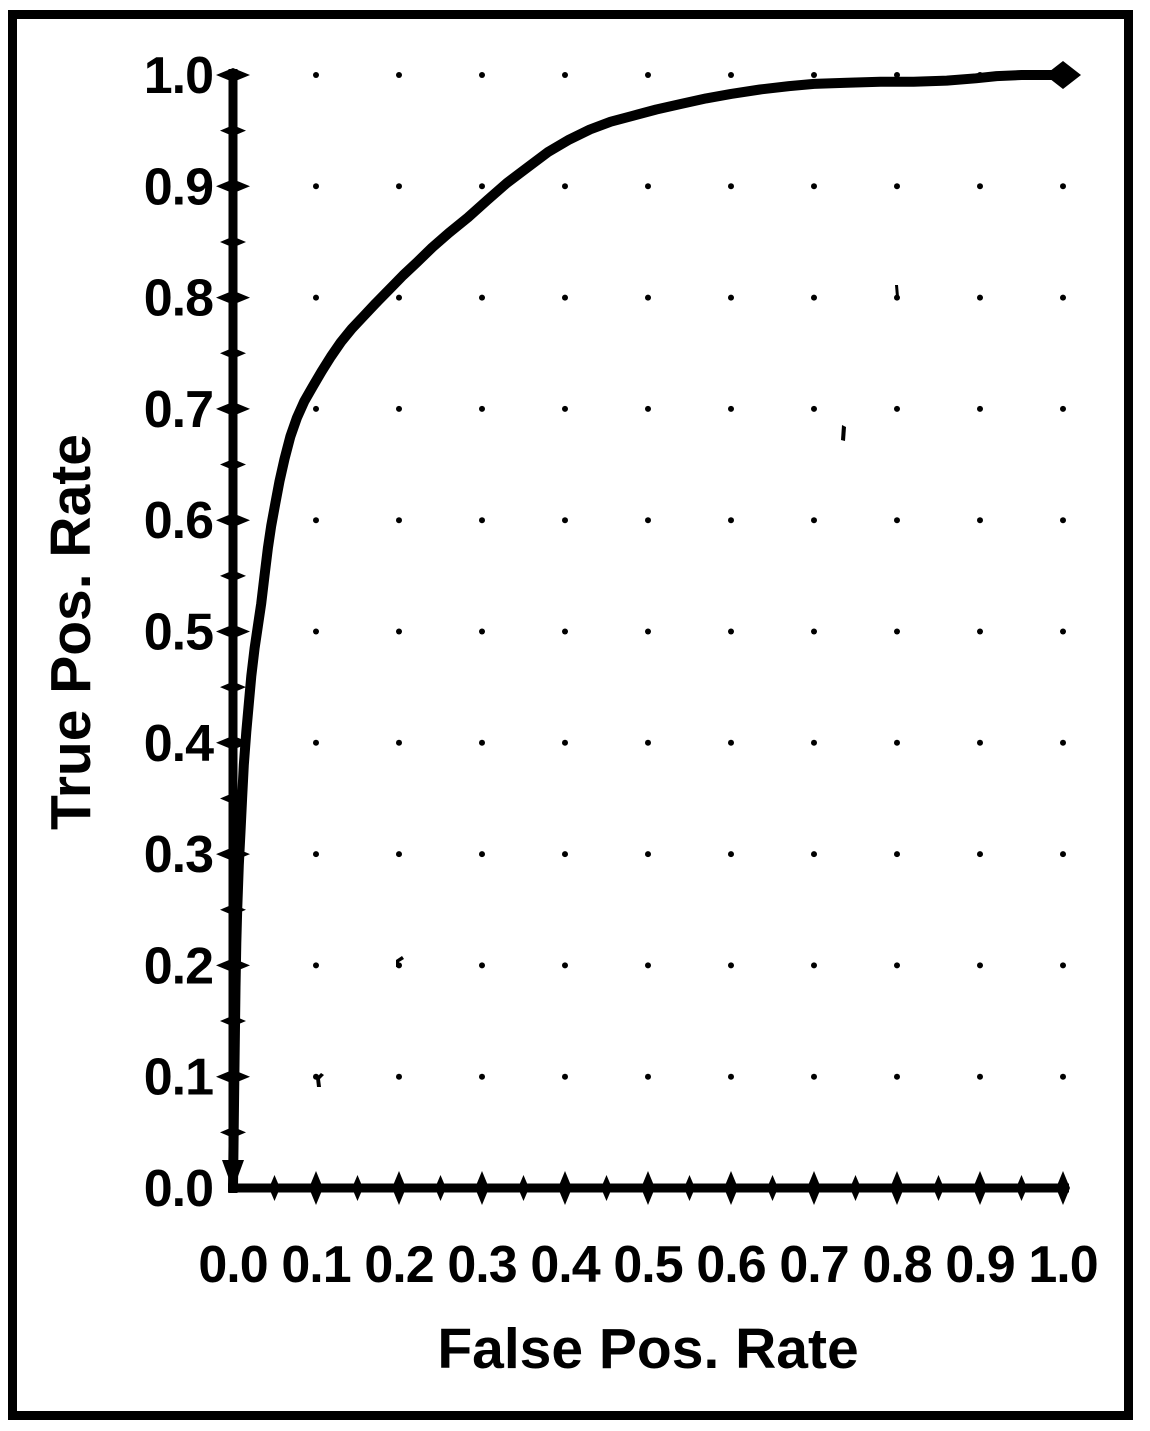 This screenshot has width=1150, height=1431. Describe the element at coordinates (178, 855) in the screenshot. I see `y-tick-label: 0.3` at that location.